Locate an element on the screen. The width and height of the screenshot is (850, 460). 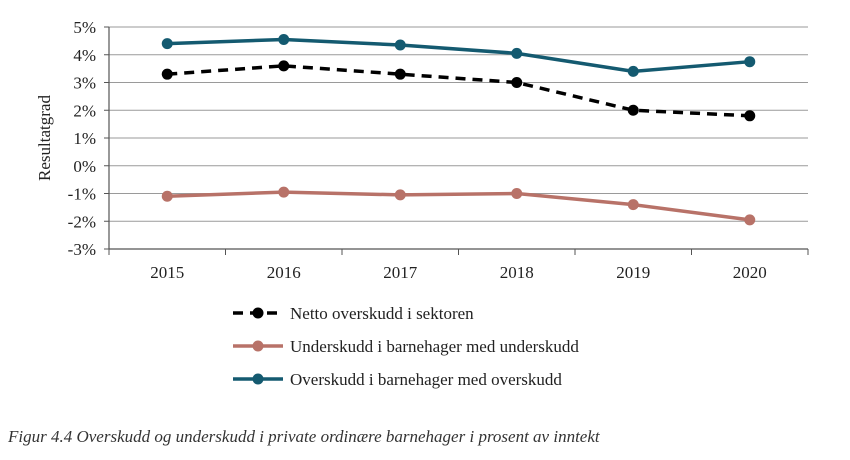
x-axis-ticks: 2015 2016 2017 2018 2019 2020 is located at coordinates (458, 272).